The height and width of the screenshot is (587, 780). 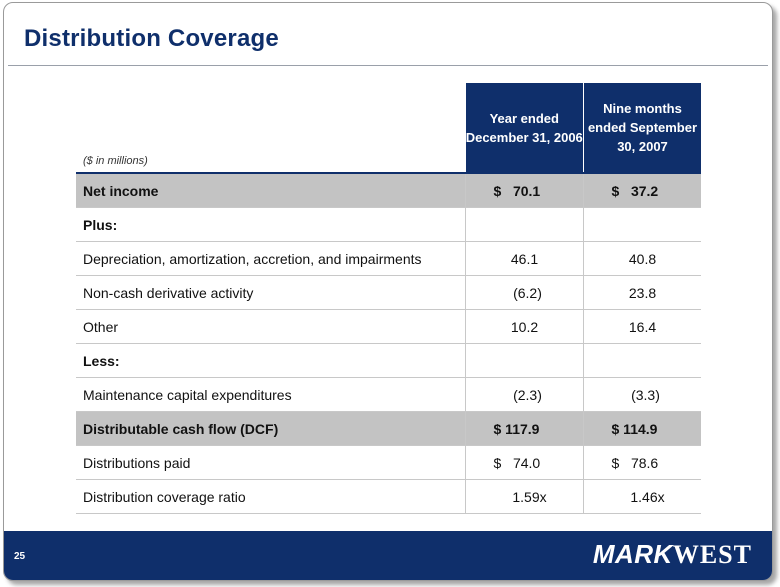 I want to click on table-row-net-income: Net income $ 70.1 $ 37.2, so click(x=388, y=190).